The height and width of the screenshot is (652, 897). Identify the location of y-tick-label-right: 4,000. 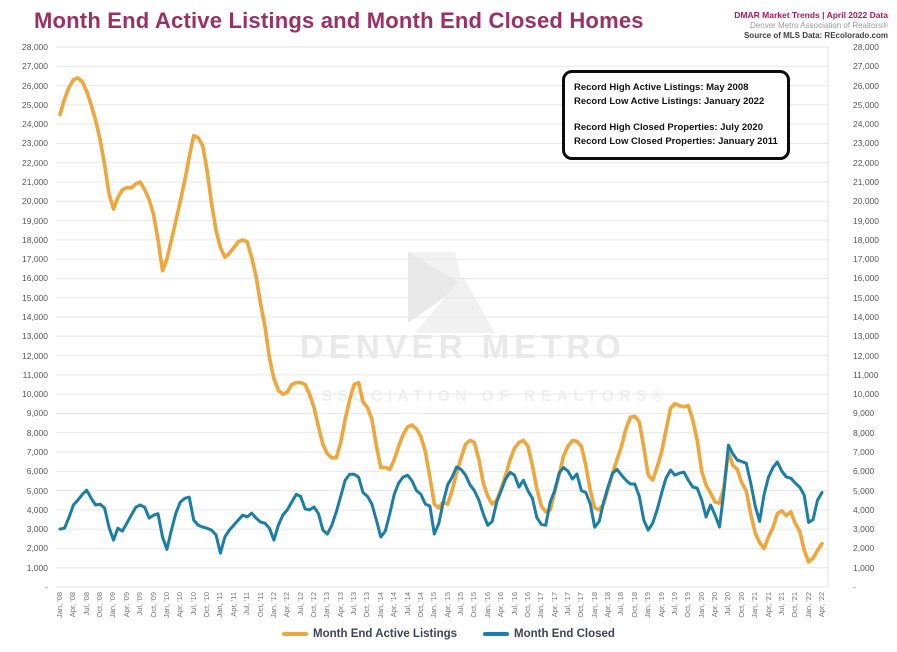
(864, 509).